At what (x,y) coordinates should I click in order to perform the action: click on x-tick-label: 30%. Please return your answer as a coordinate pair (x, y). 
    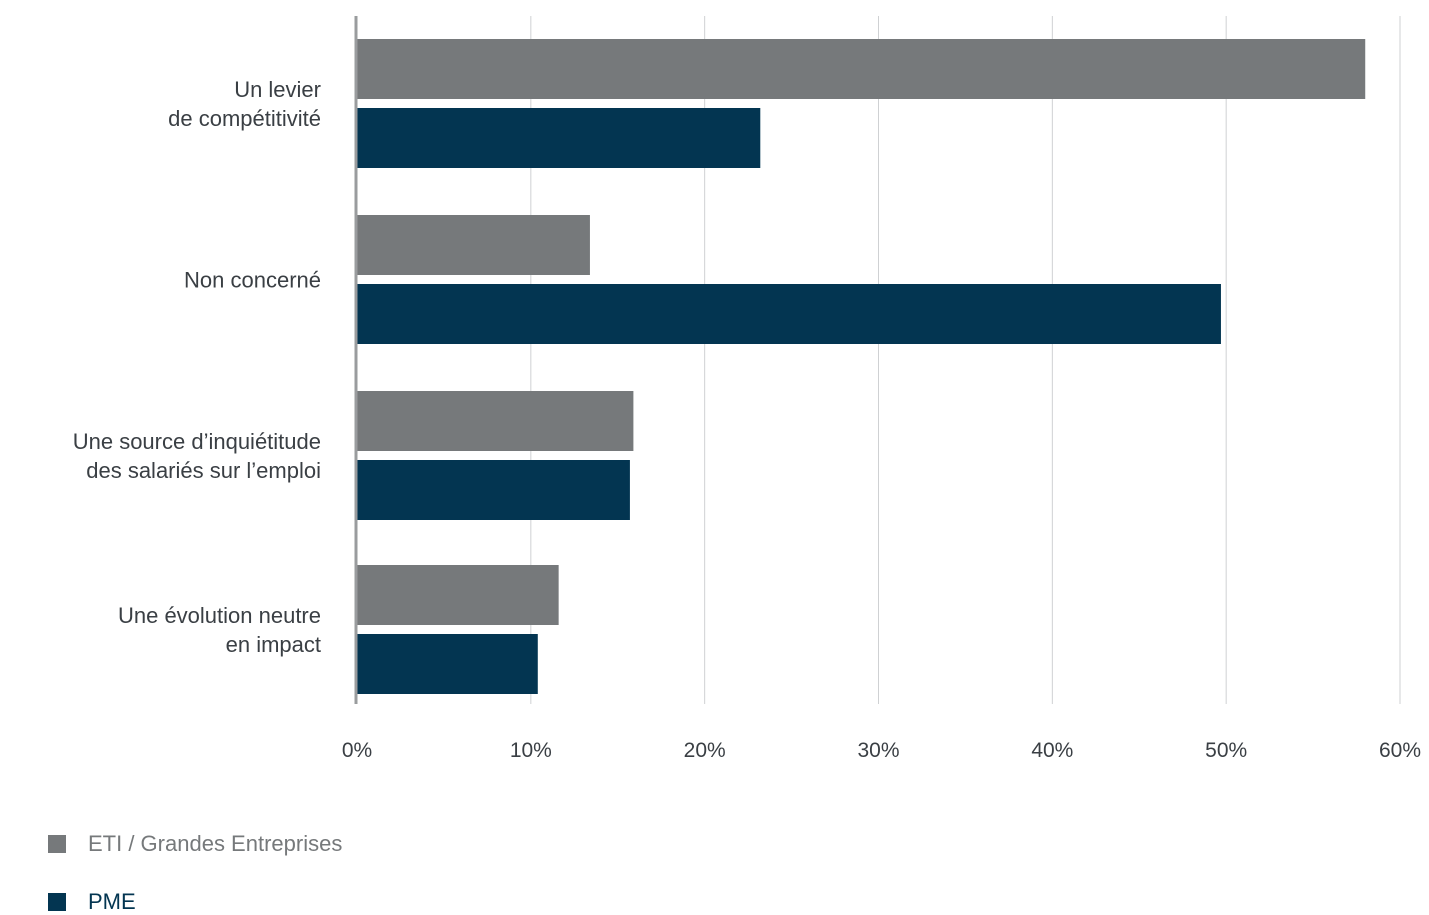
    Looking at the image, I should click on (878, 750).